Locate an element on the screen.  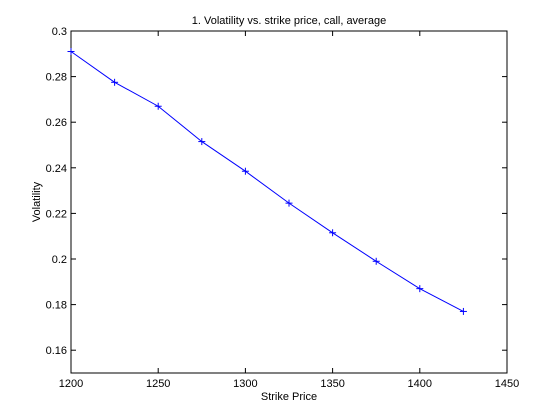
y-tick-label: 0.18 is located at coordinates (56, 306).